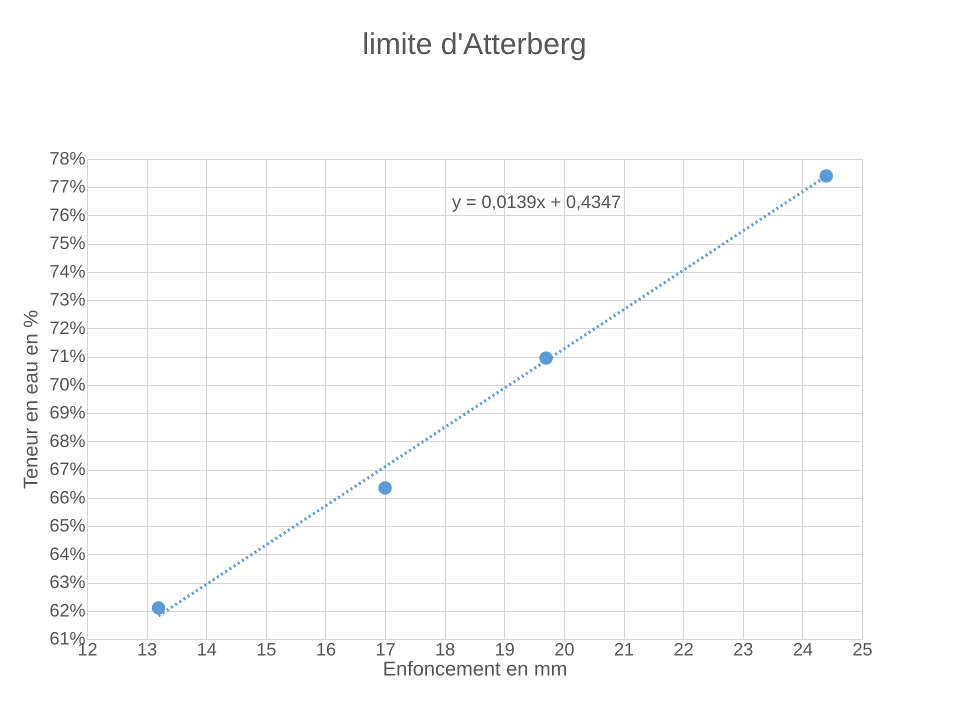 Image resolution: width=963 pixels, height=720 pixels. What do you see at coordinates (67, 271) in the screenshot?
I see `y-tick-label: 74%` at bounding box center [67, 271].